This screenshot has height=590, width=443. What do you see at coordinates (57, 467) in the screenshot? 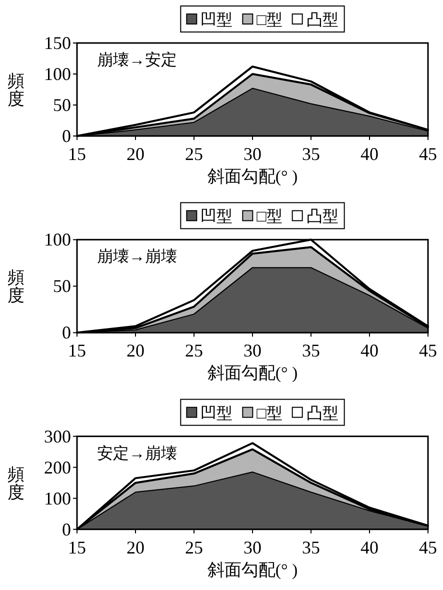
I see `y-tick-label: 200` at bounding box center [57, 467].